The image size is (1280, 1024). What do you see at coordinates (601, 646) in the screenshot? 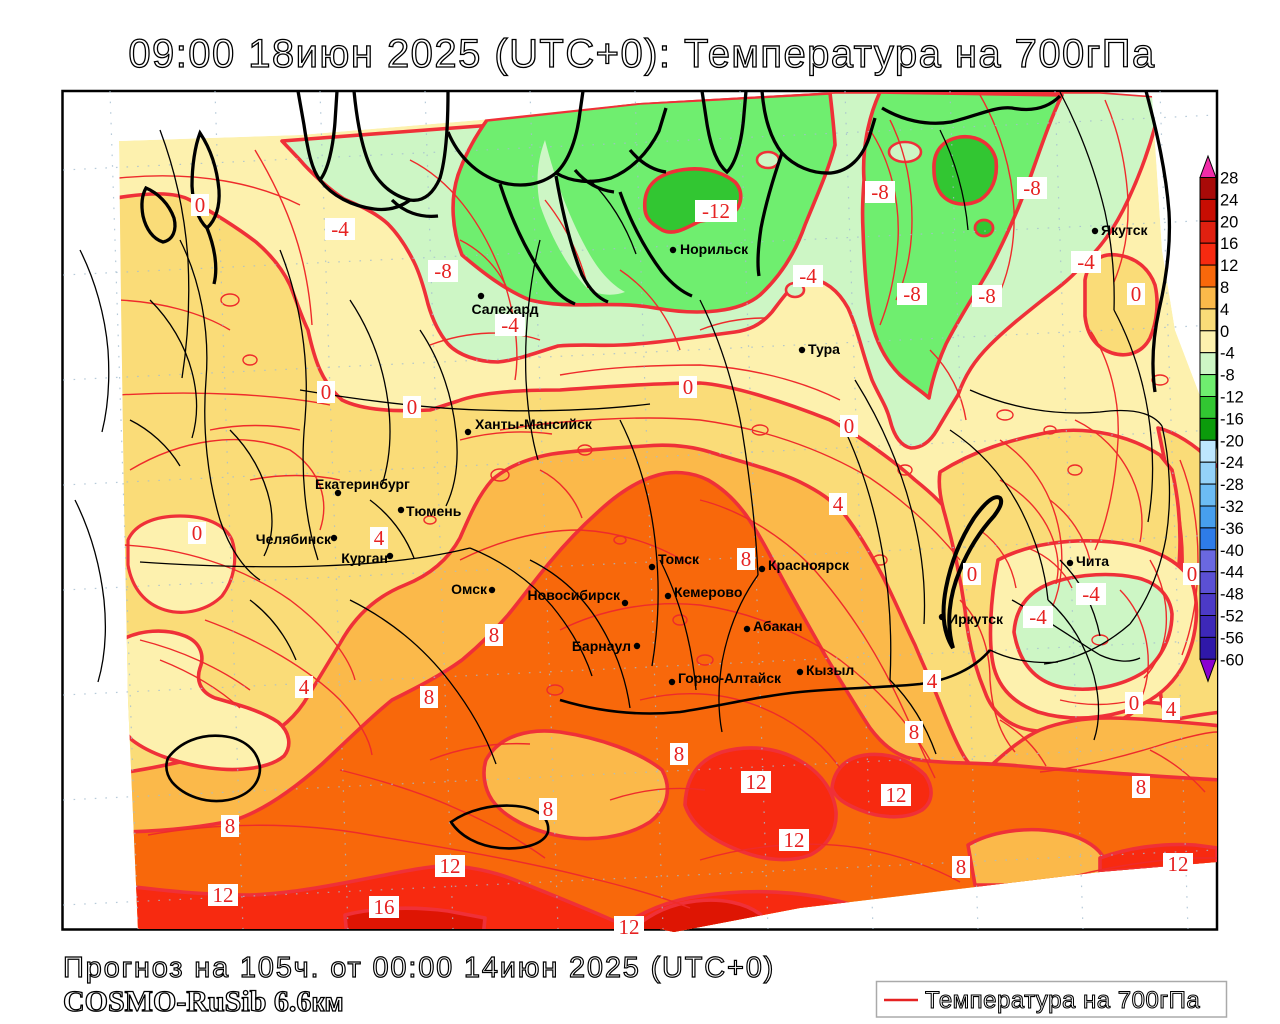
I see `svg-text: Барнаул` at bounding box center [601, 646].